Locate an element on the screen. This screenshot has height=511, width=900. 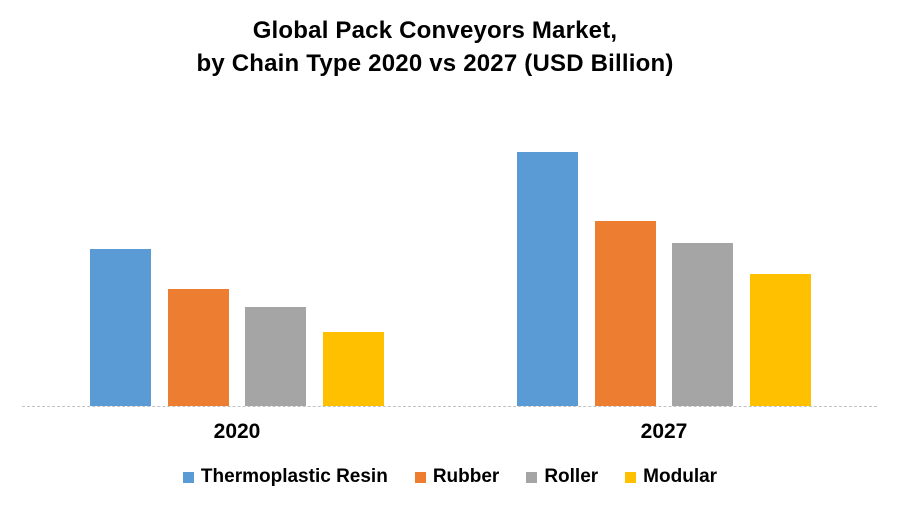
chart-title-line1: Global Pack Conveyors Market, is located at coordinates (435, 30).